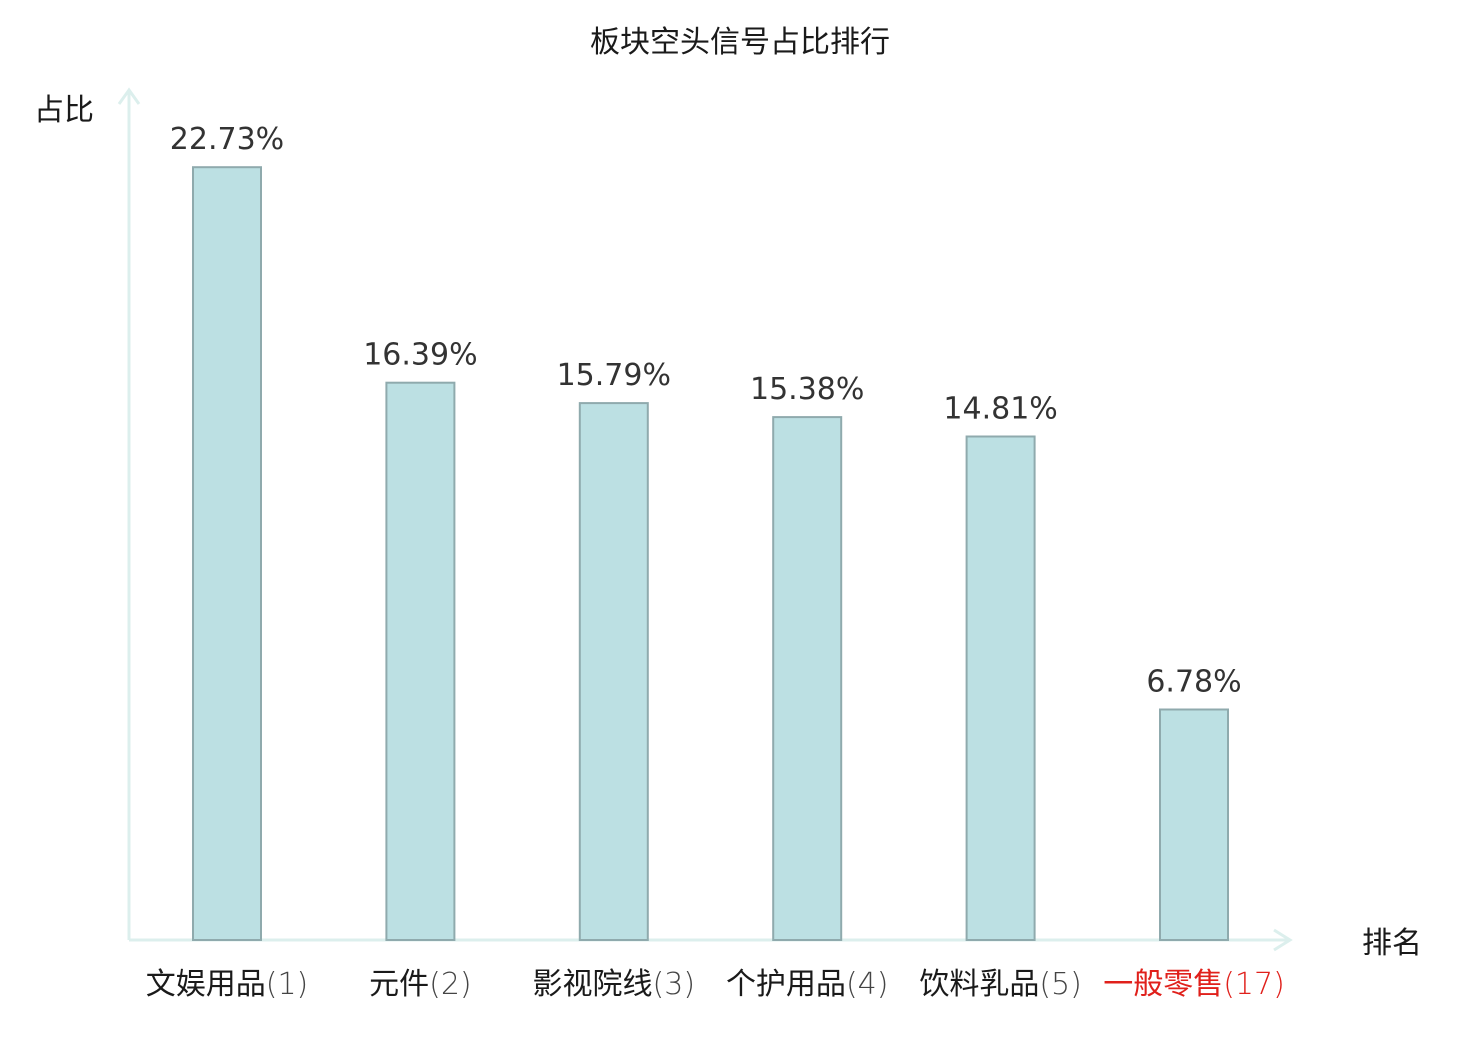  What do you see at coordinates (287, 984) in the screenshot?
I see `category-rank-1: (1)` at bounding box center [287, 984].